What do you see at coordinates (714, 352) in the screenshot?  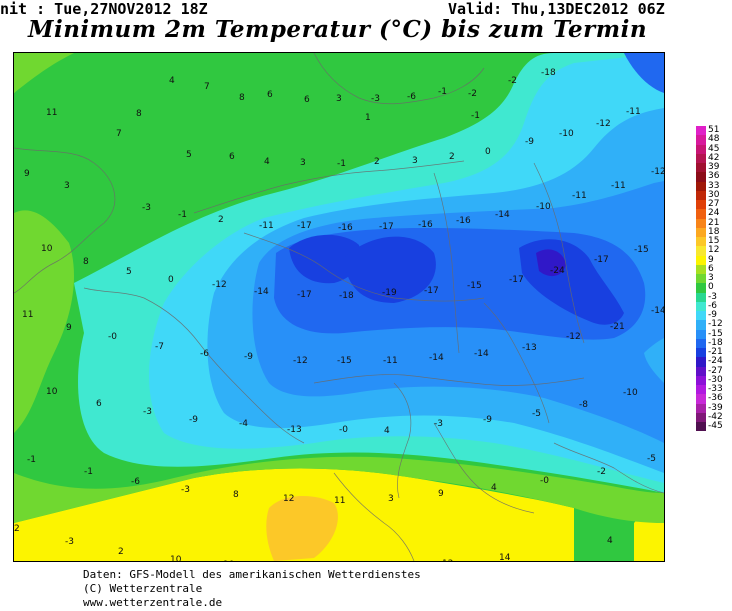 I see `legend-entry: -21` at bounding box center [714, 352].